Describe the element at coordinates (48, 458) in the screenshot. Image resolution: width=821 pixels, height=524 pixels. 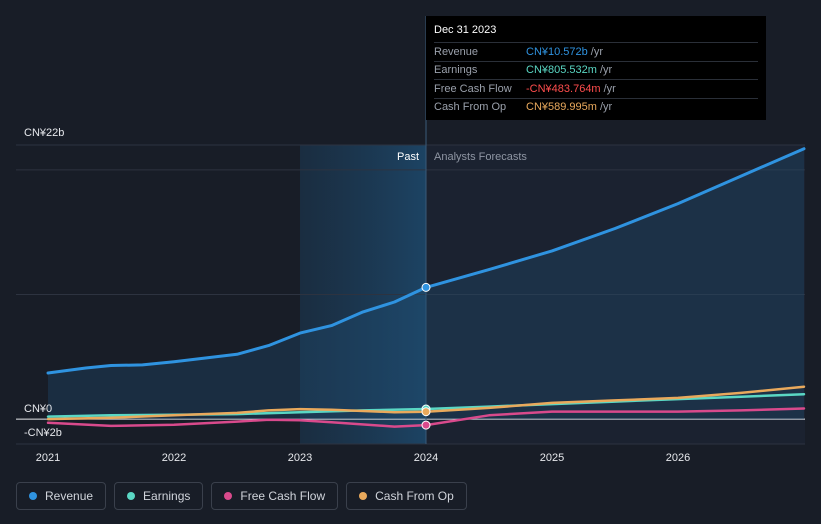
I see `x-tick-label: 2021` at that location.